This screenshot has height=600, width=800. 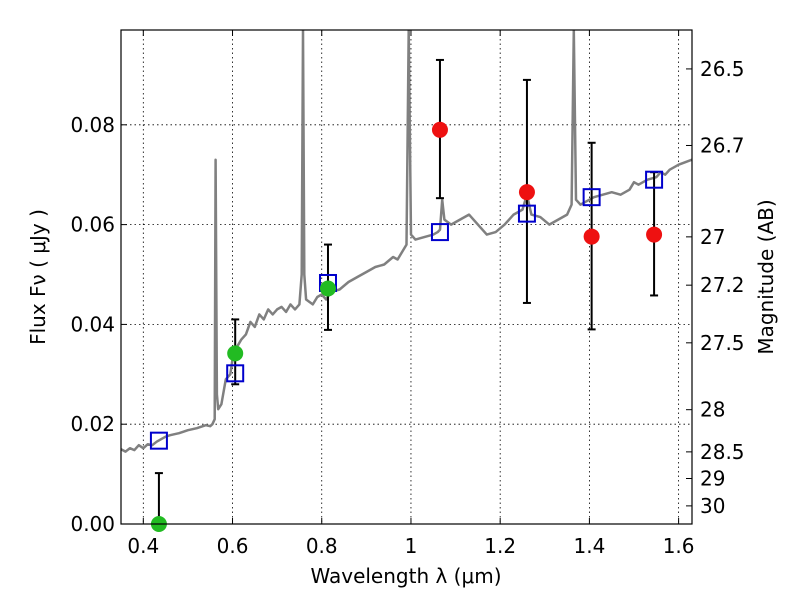 What do you see at coordinates (712, 506) in the screenshot?
I see `mag-tick-label: 30` at bounding box center [712, 506].